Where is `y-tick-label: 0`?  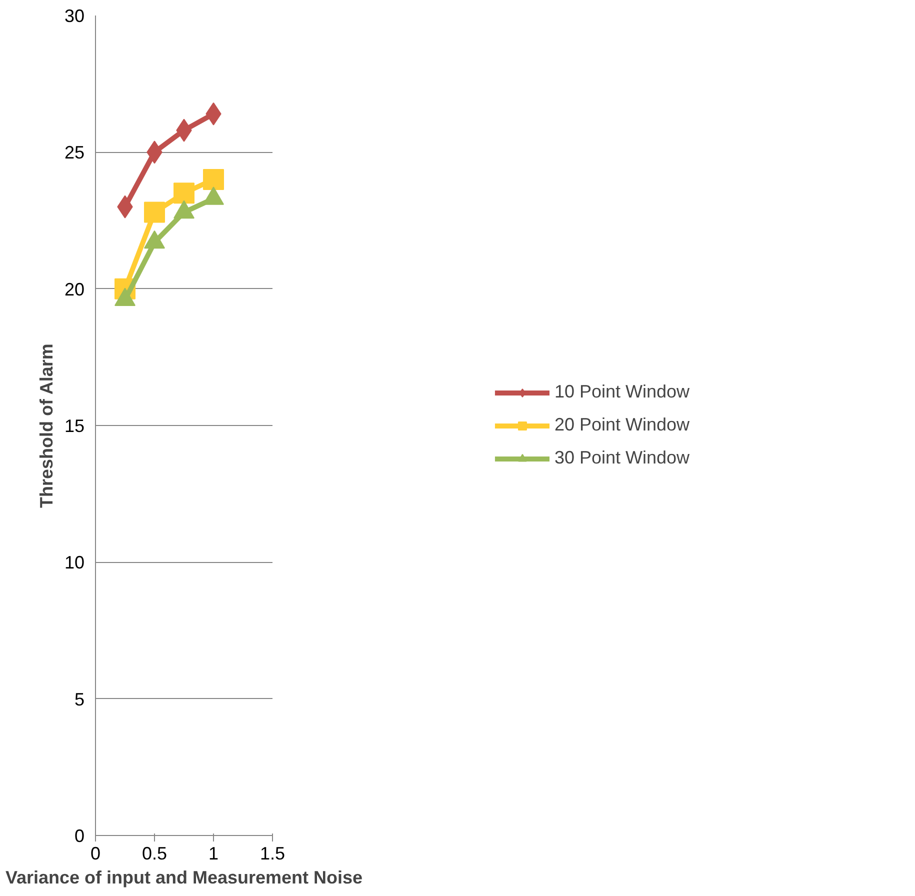 y-tick-label: 0 is located at coordinates (79, 836).